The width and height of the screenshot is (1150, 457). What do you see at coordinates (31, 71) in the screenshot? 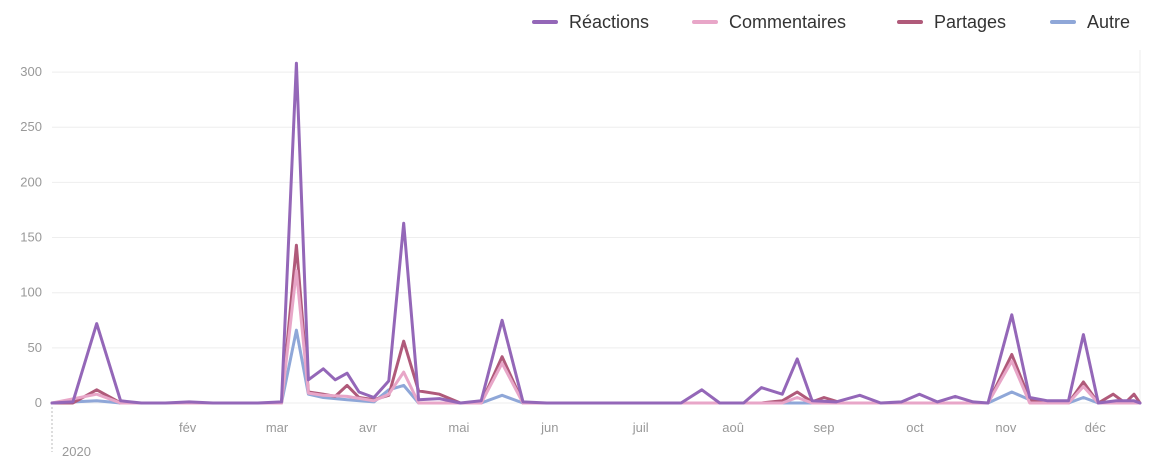
I see `y-tick-label: 300` at bounding box center [31, 71].